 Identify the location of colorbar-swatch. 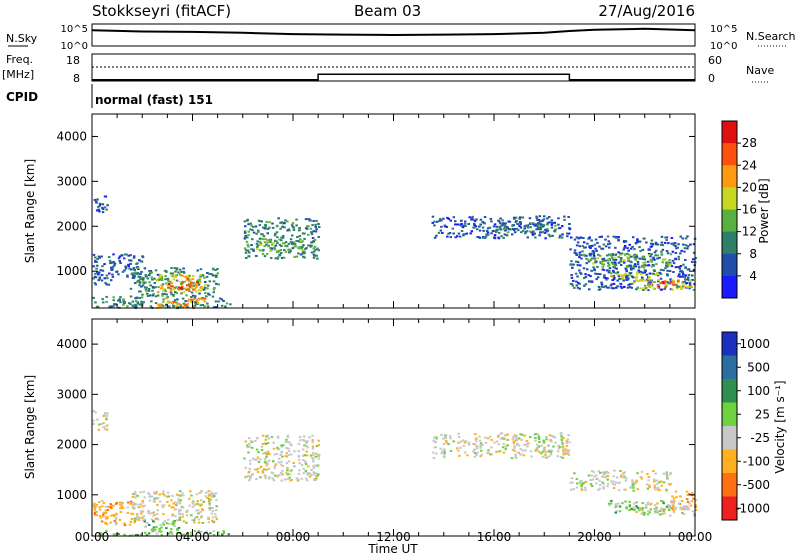
(729, 414).